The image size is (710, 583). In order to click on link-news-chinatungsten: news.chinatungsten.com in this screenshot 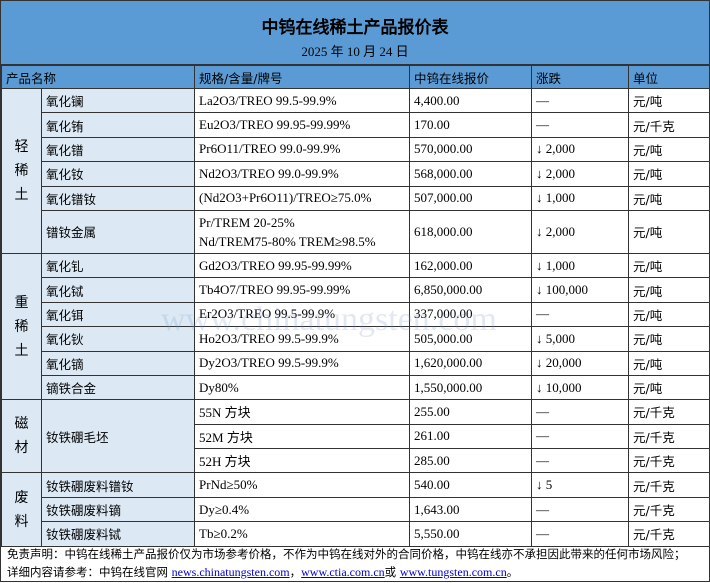, I will do `click(230, 572)`.